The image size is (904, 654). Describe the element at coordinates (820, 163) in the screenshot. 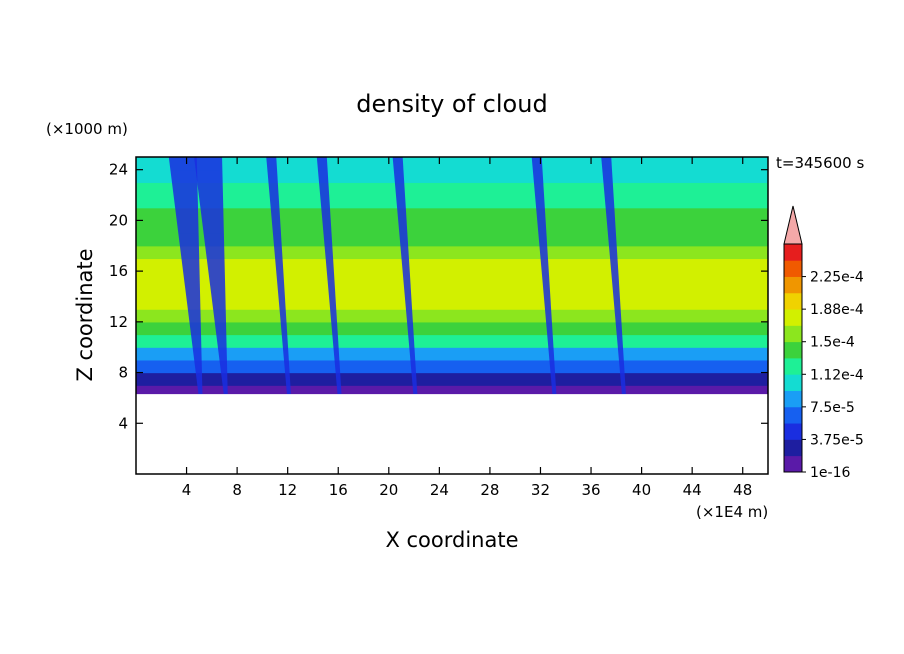

I see `time-label: t=345600 s` at that location.